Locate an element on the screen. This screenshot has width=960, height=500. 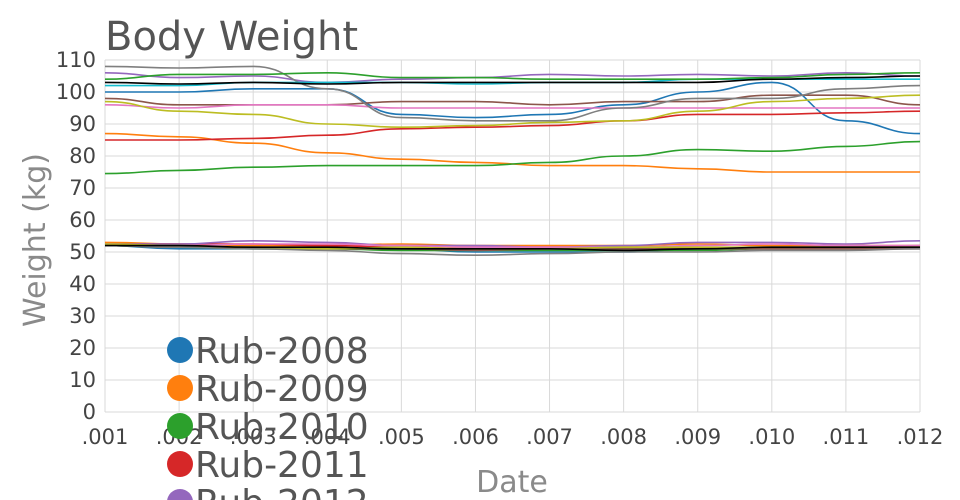
y-axis-title: Weight (kg) is located at coordinates (35, 240).